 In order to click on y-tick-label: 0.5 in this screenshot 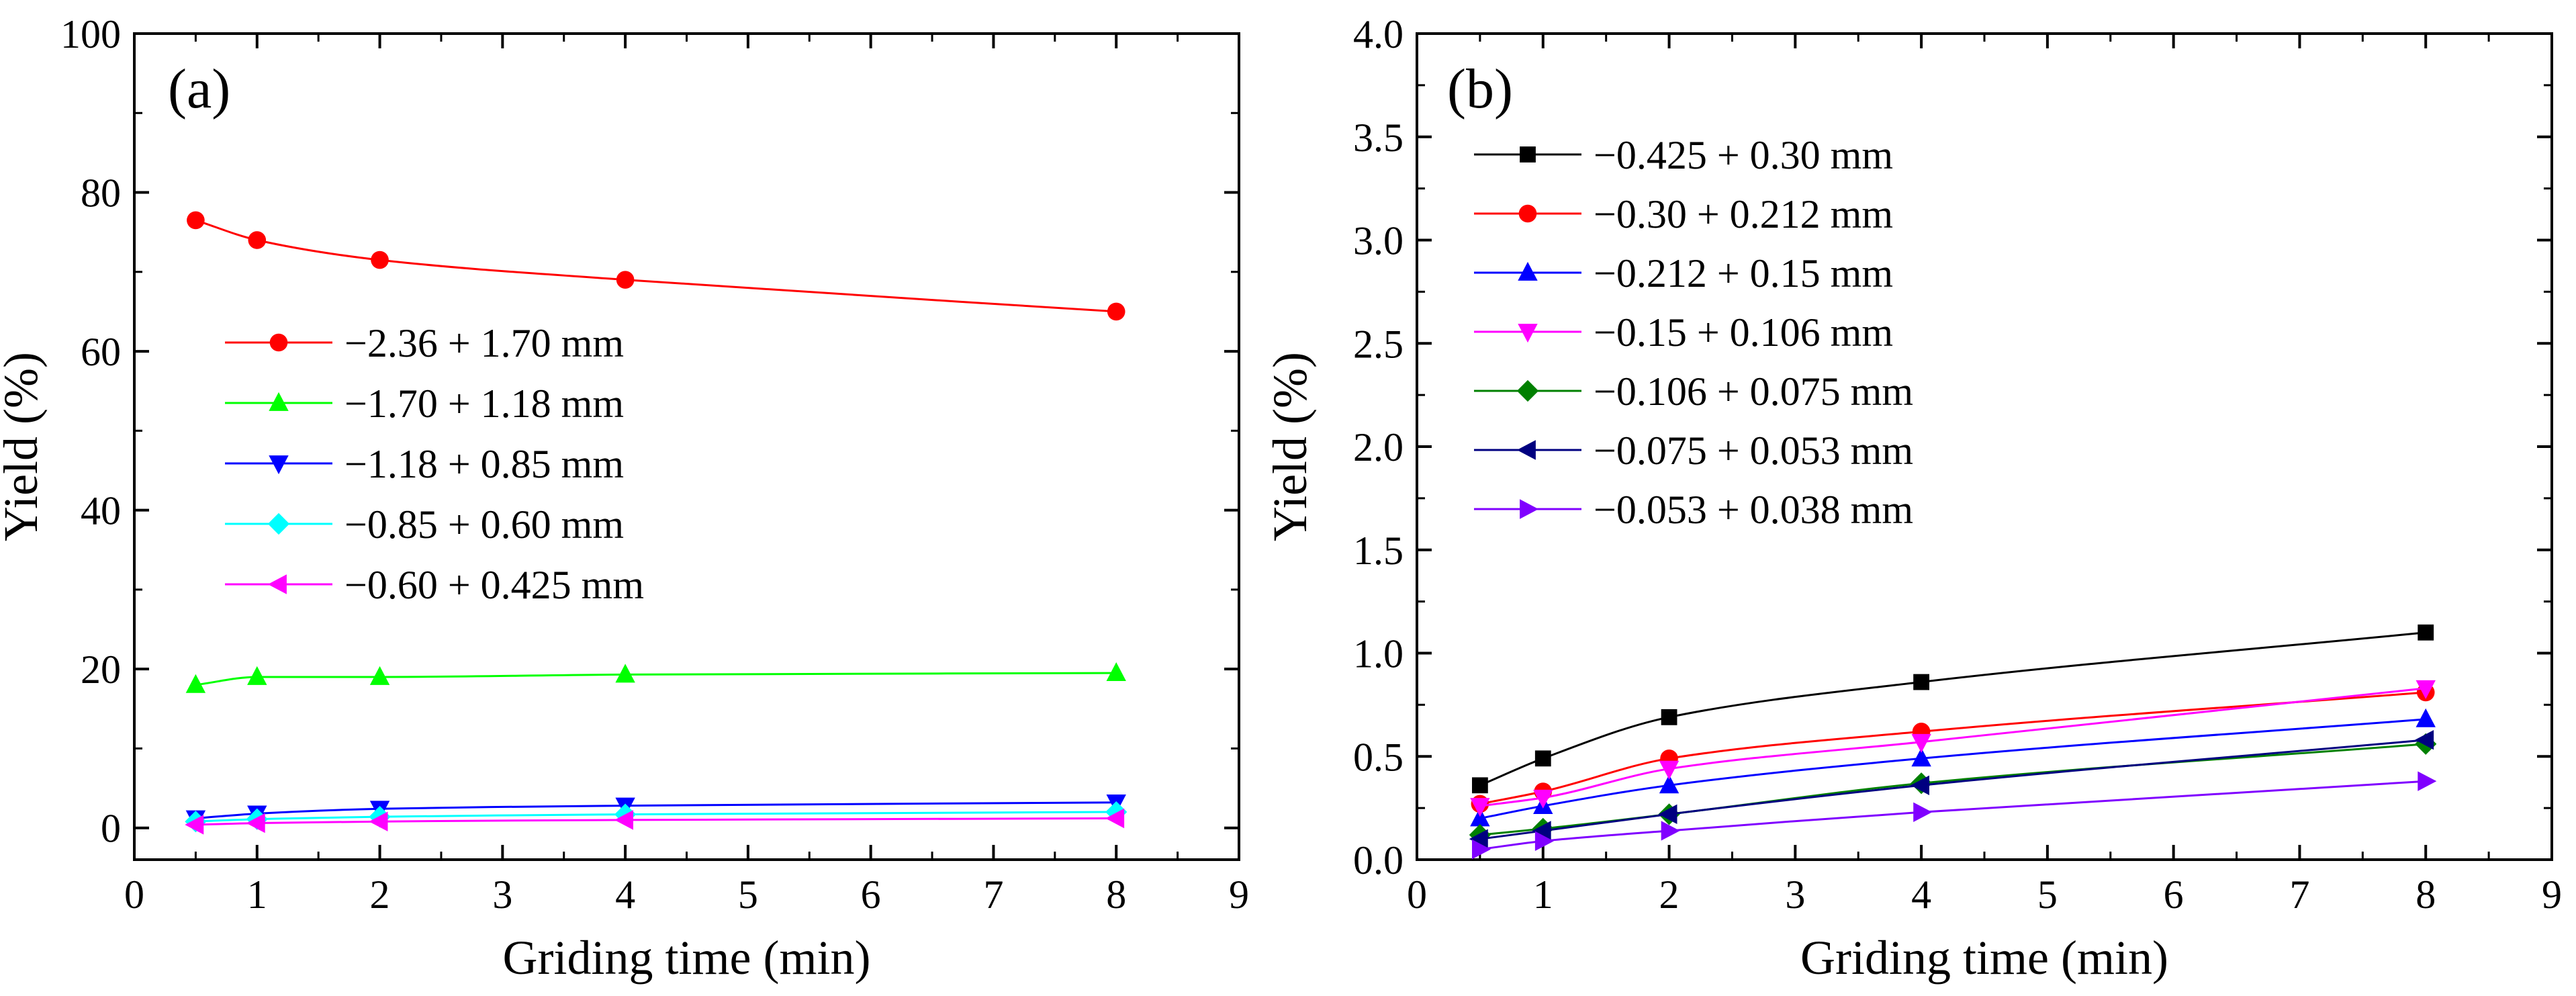, I will do `click(1378, 757)`.